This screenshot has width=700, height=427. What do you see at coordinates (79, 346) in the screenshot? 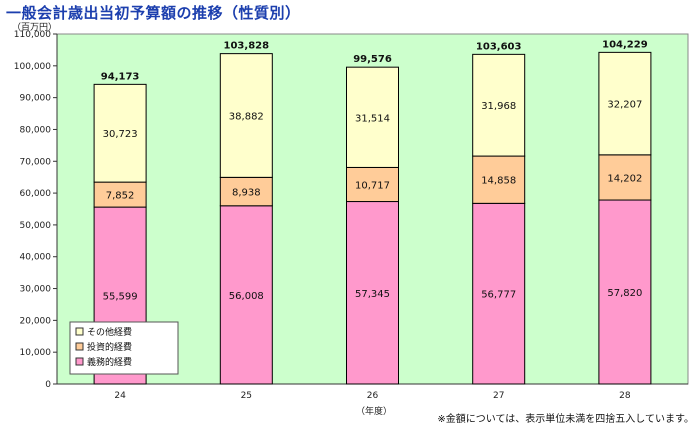
I see `legend-swatch-toushi` at bounding box center [79, 346].